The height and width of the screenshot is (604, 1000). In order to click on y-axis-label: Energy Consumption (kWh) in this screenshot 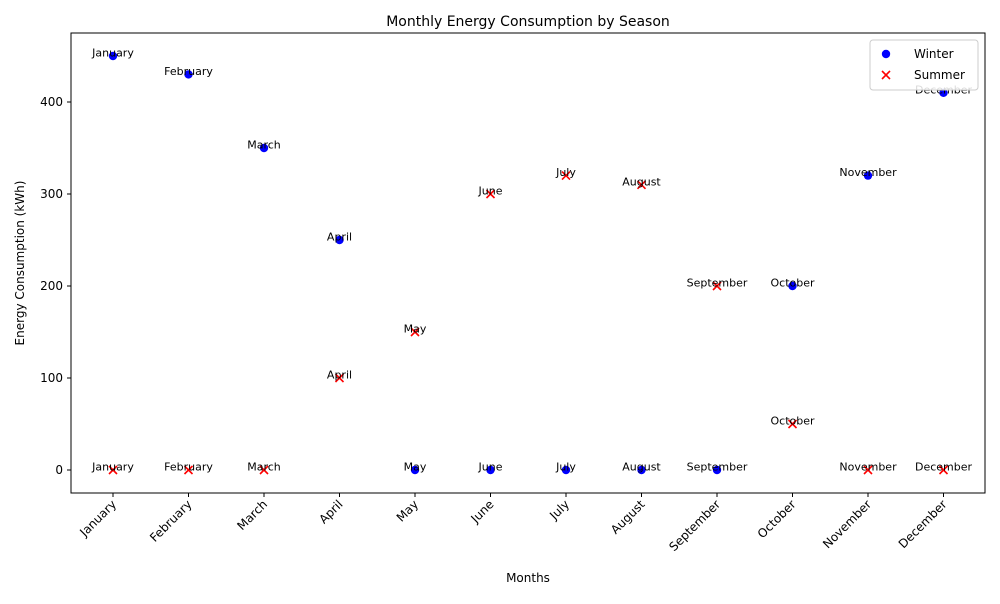, I will do `click(20, 263)`.